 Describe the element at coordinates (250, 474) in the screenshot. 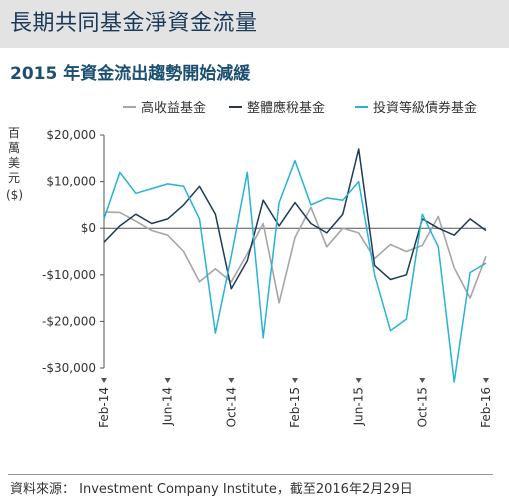

I see `source-divider` at that location.